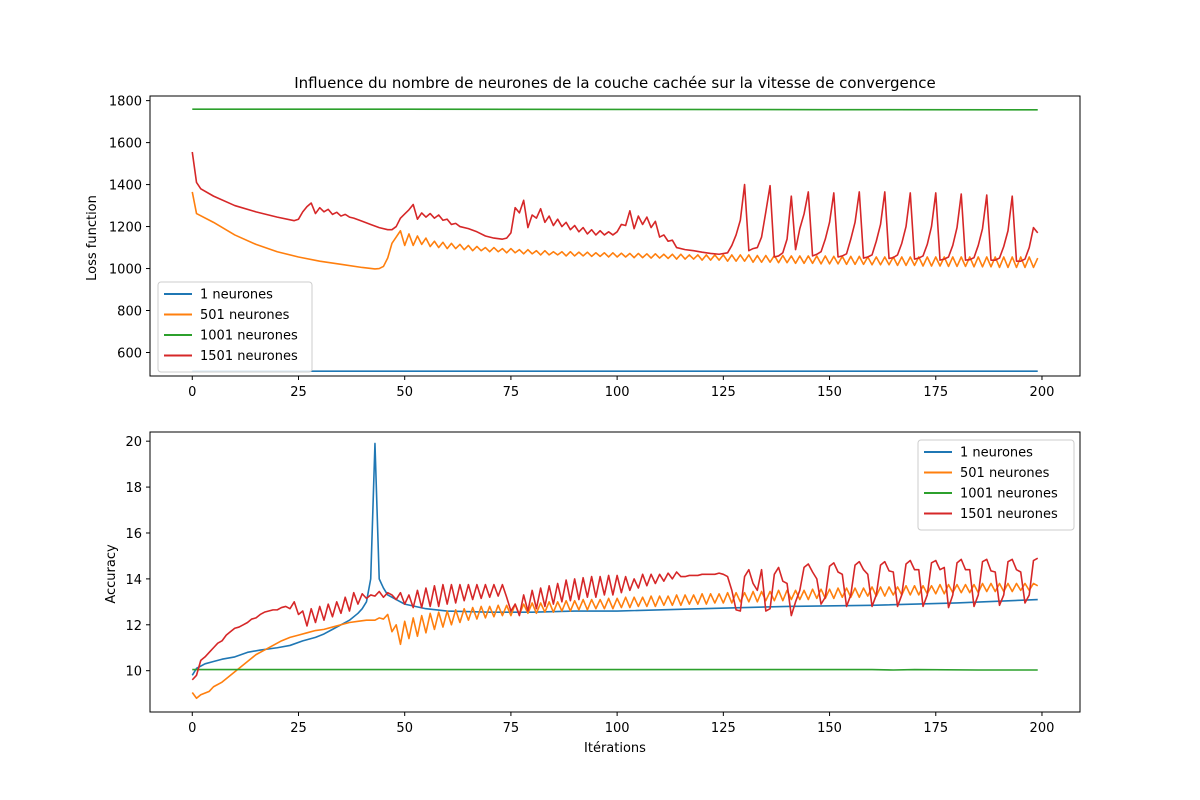 Image resolution: width=1200 pixels, height=800 pixels. I want to click on loss-x-tick-label-8: 200, so click(1042, 392).